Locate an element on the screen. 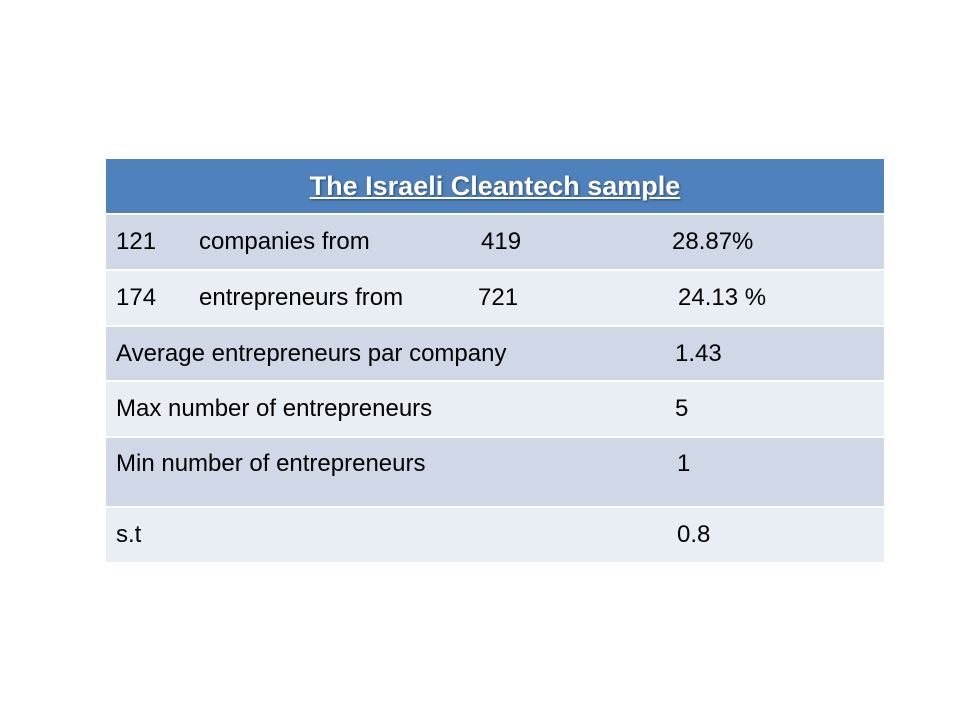 The width and height of the screenshot is (960, 720). max-value: 5 is located at coordinates (682, 408).